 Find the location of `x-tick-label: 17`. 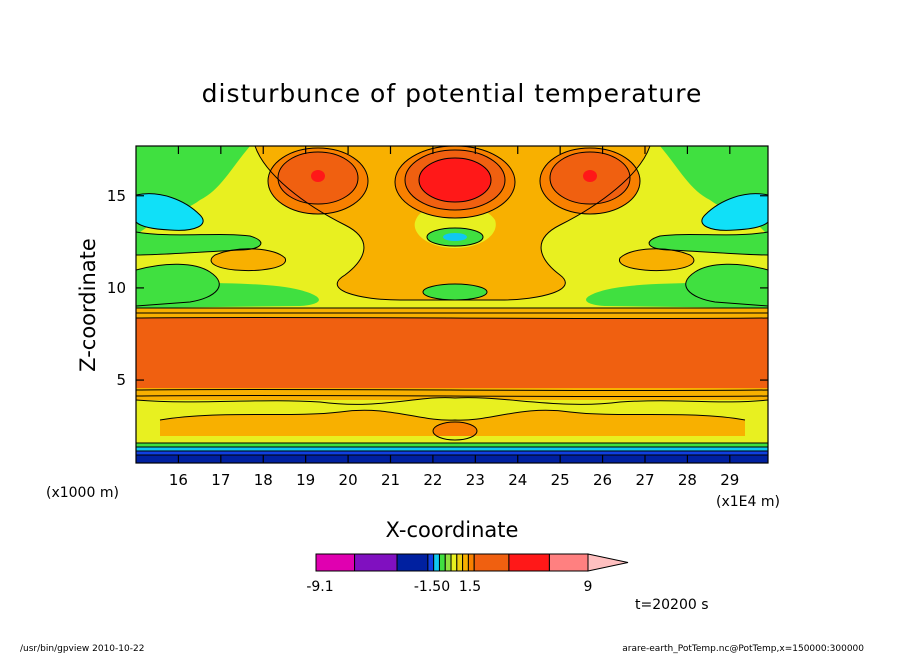

x-tick-label: 17 is located at coordinates (220, 480).